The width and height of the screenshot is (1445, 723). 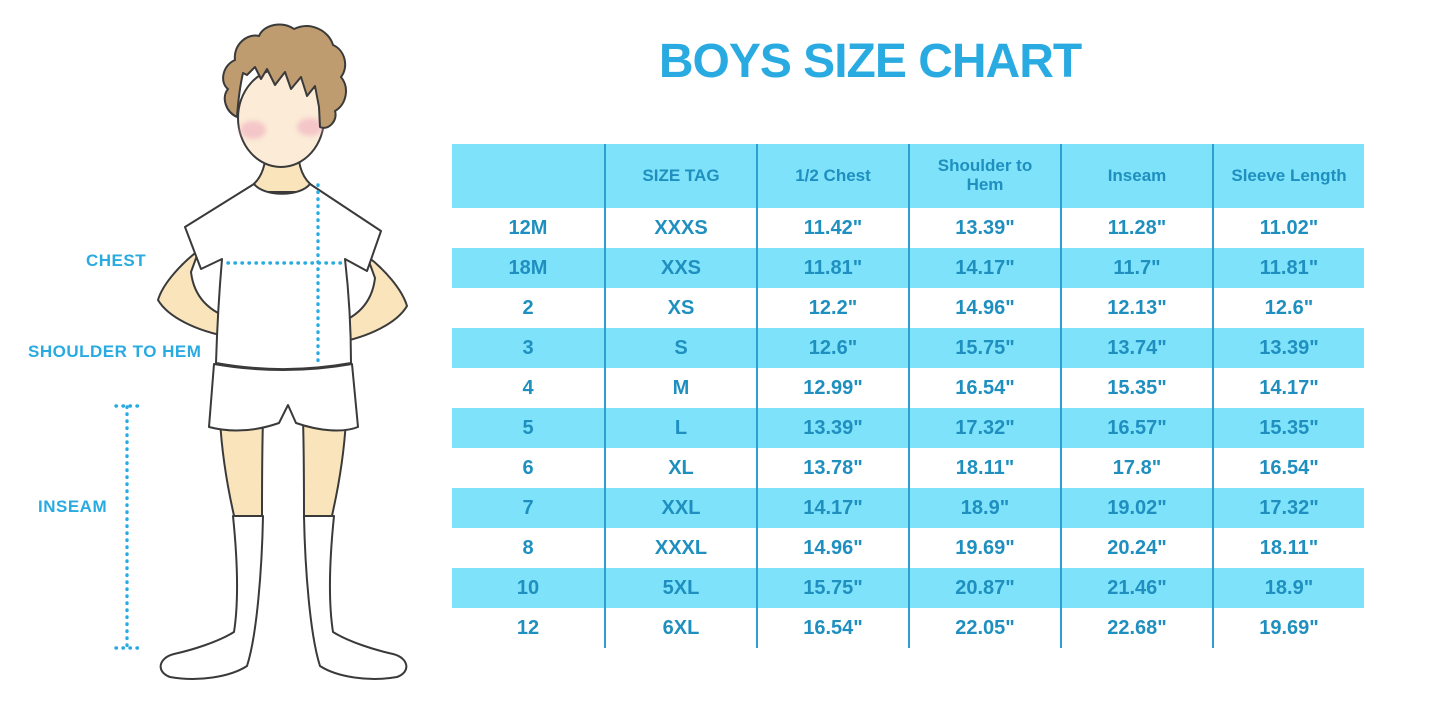 What do you see at coordinates (680, 308) in the screenshot?
I see `table-cell: XS` at bounding box center [680, 308].